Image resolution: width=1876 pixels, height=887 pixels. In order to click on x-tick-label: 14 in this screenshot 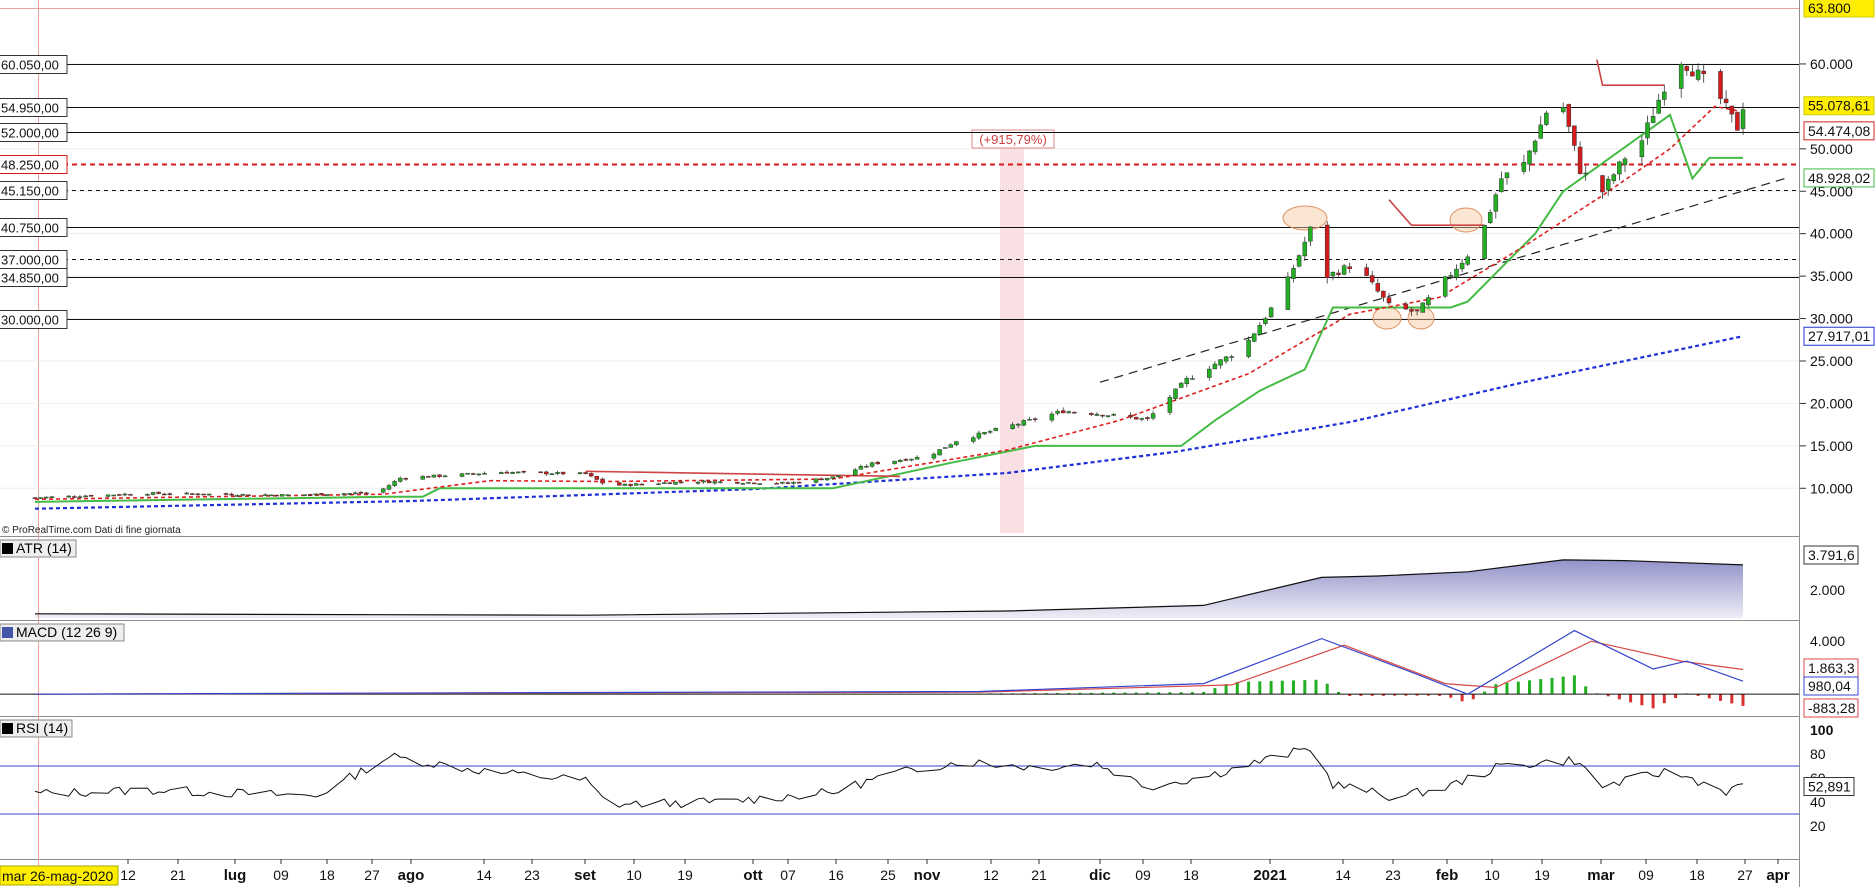, I will do `click(1343, 875)`.